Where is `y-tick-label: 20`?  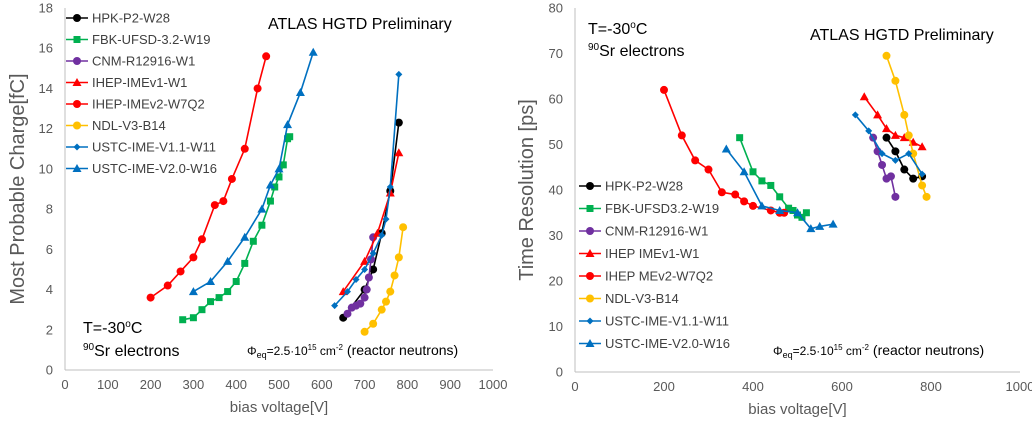
y-tick-label: 20 is located at coordinates (556, 281).